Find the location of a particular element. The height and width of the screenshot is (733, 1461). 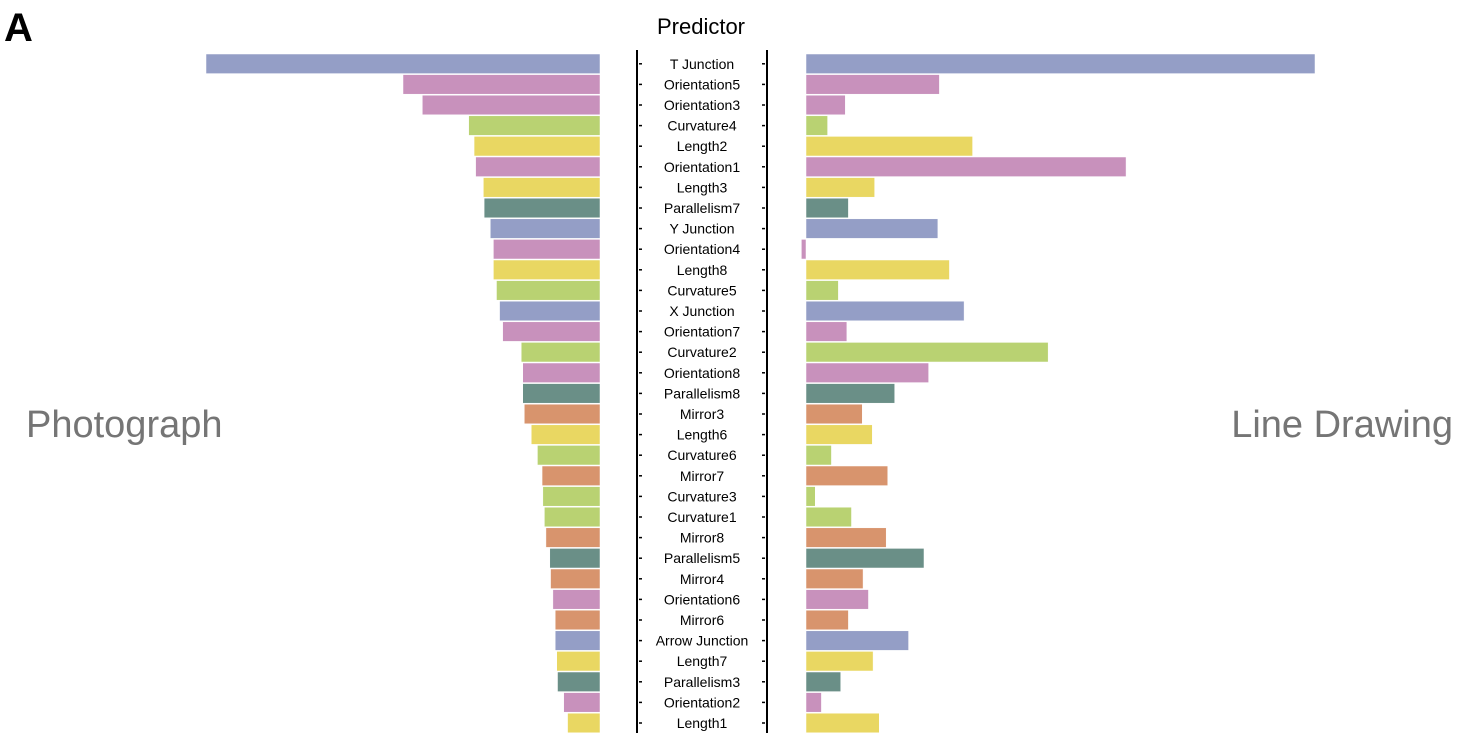

line-drawing-bar-parallelism3 is located at coordinates (823, 681).